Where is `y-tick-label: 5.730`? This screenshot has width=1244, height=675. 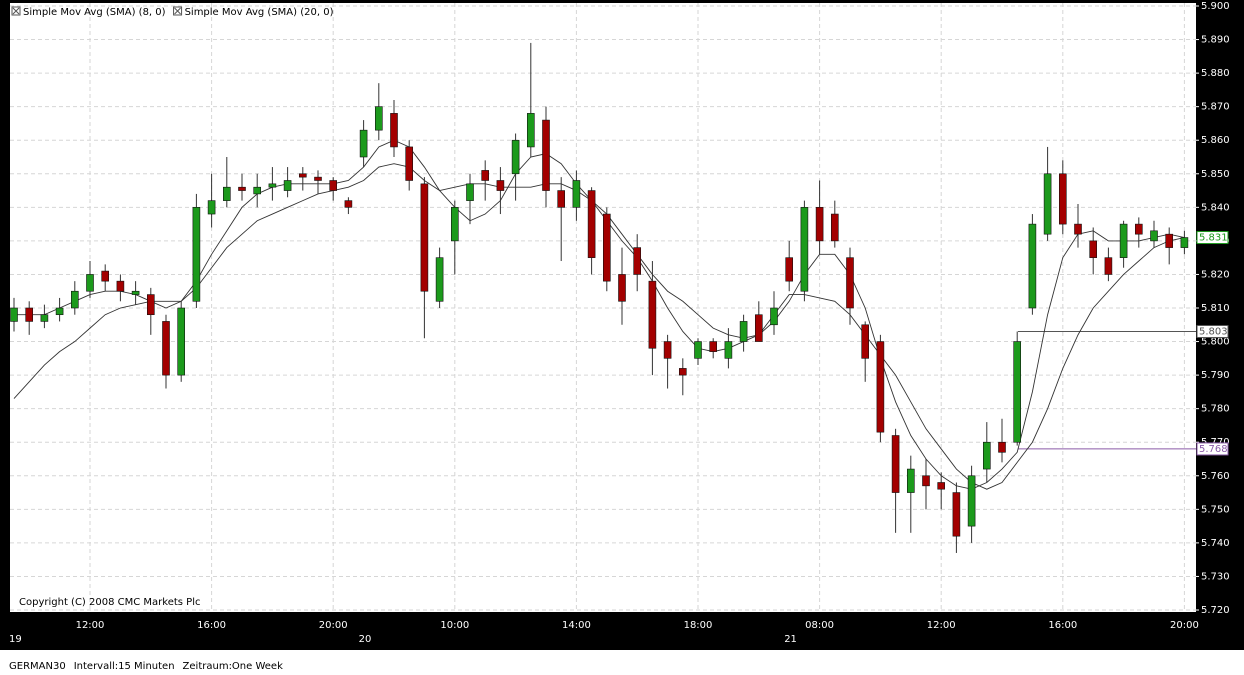 y-tick-label: 5.730 is located at coordinates (1215, 576).